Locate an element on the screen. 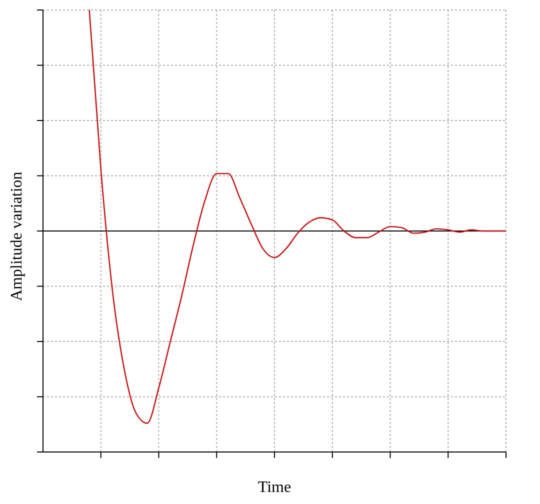 This screenshot has width=540, height=504. y-axis-title: Amplitude variation is located at coordinates (17, 236).